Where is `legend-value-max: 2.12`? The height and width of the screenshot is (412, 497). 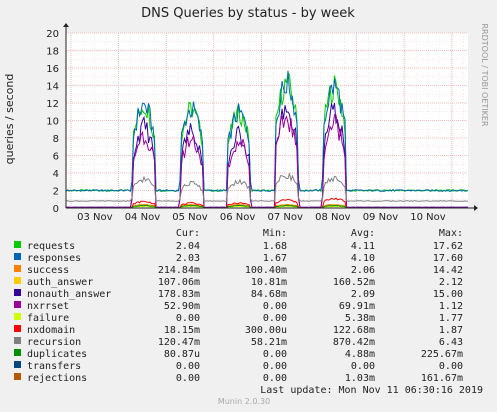
legend-value-max: 2.12 is located at coordinates (451, 282).